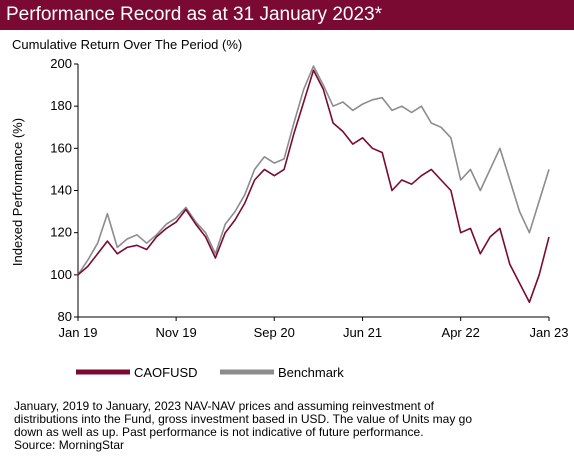  Describe the element at coordinates (127, 44) in the screenshot. I see `chart-title: Cumulative Return Over The Period (%)` at that location.